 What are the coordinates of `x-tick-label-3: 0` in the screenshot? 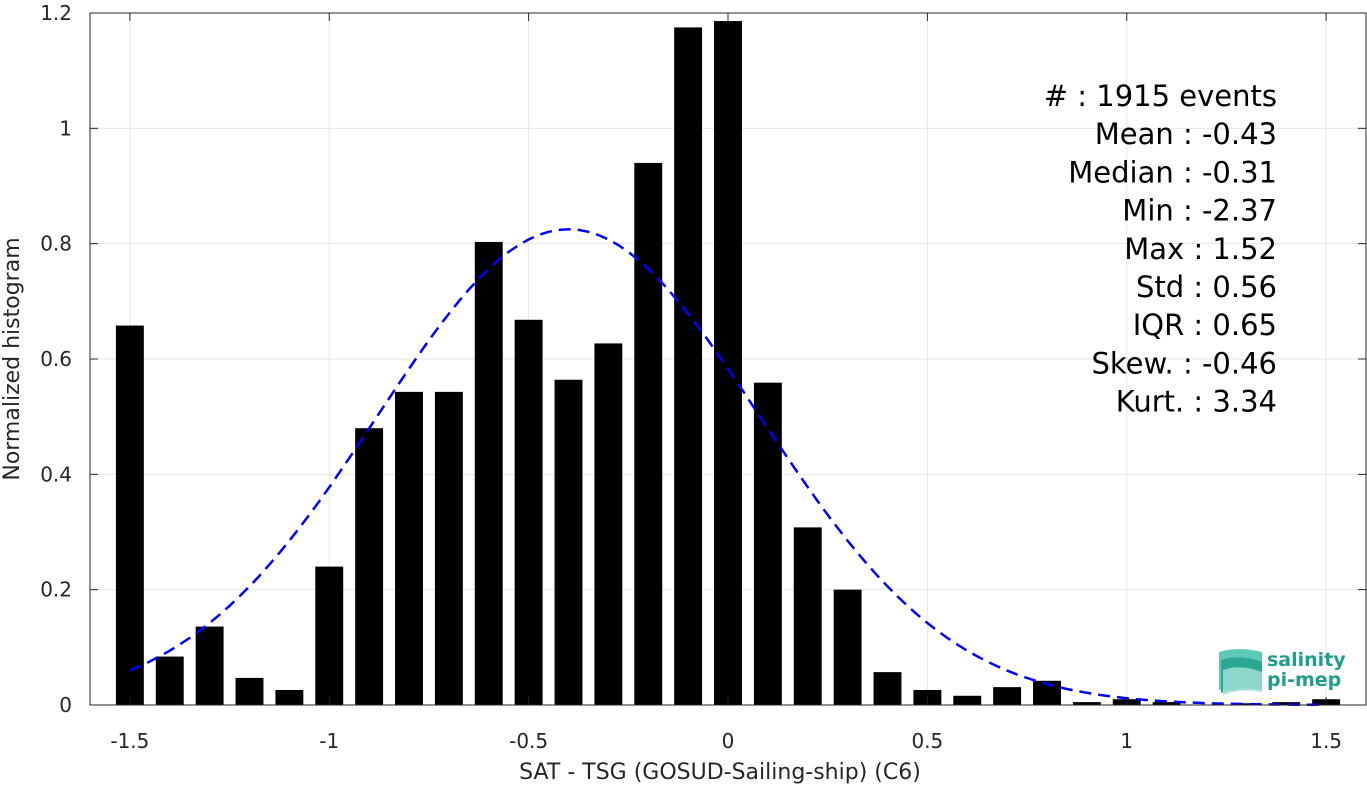 It's located at (728, 741).